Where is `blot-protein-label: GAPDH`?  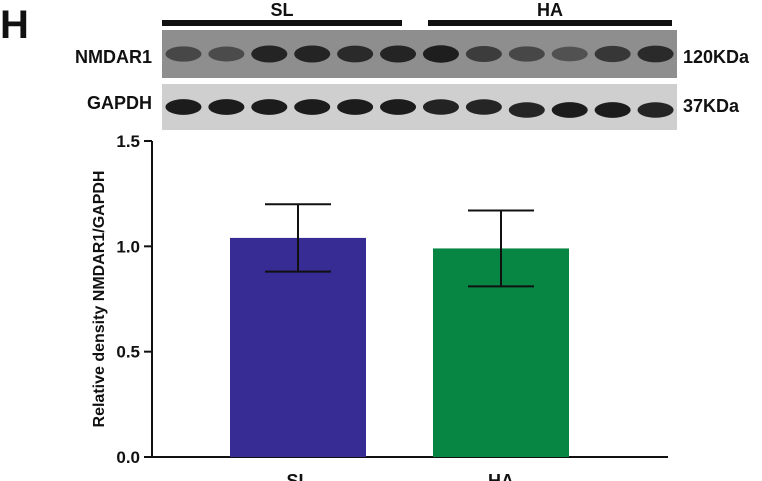
blot-protein-label: GAPDH is located at coordinates (119, 103).